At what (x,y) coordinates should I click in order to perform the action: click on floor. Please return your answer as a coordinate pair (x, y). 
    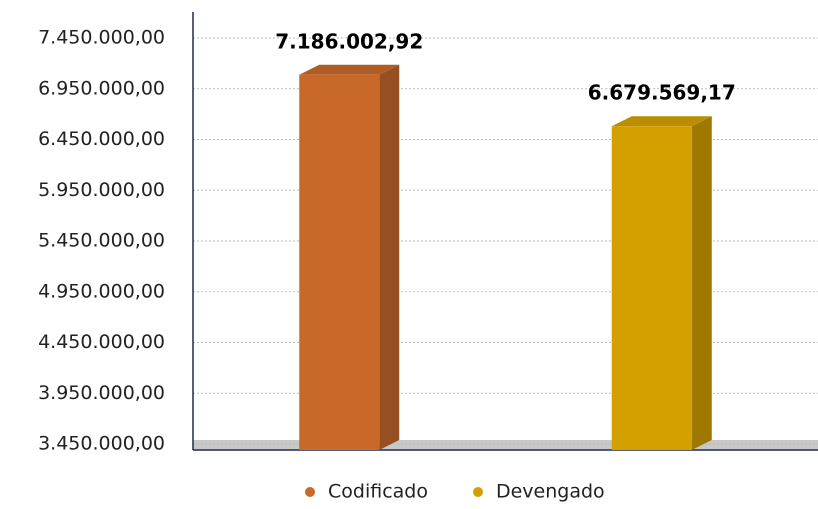
    Looking at the image, I should click on (505, 445).